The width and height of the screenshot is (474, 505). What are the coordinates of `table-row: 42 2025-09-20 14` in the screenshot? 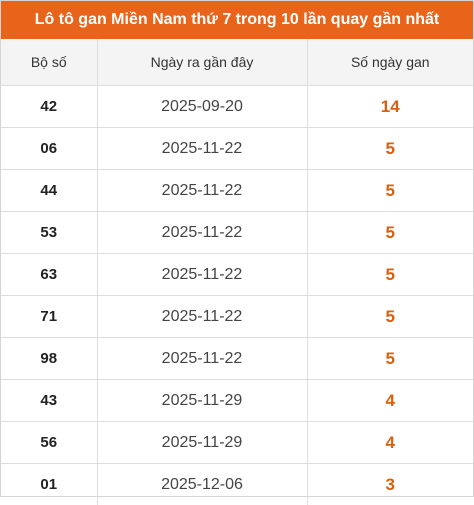 It's located at (237, 107).